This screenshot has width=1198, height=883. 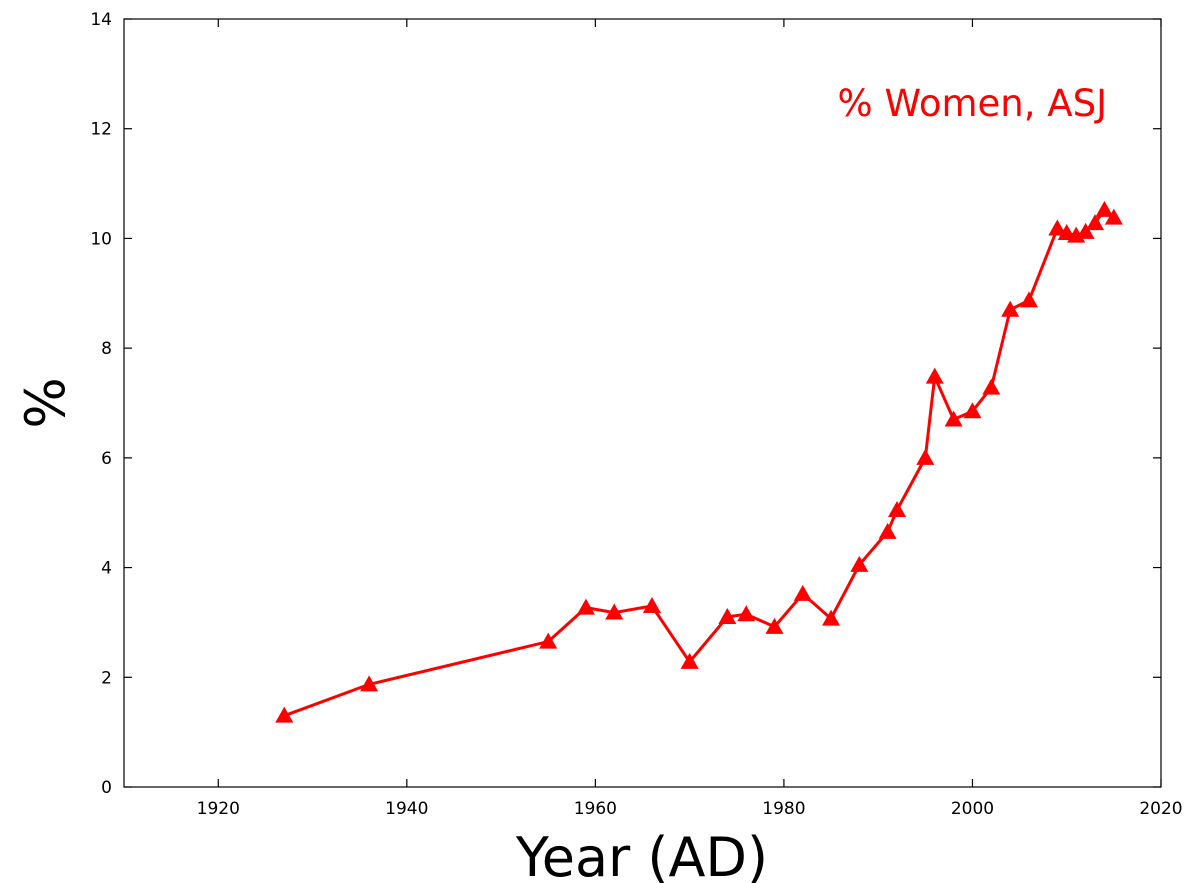 I want to click on x-tick-label: 1960, so click(x=595, y=809).